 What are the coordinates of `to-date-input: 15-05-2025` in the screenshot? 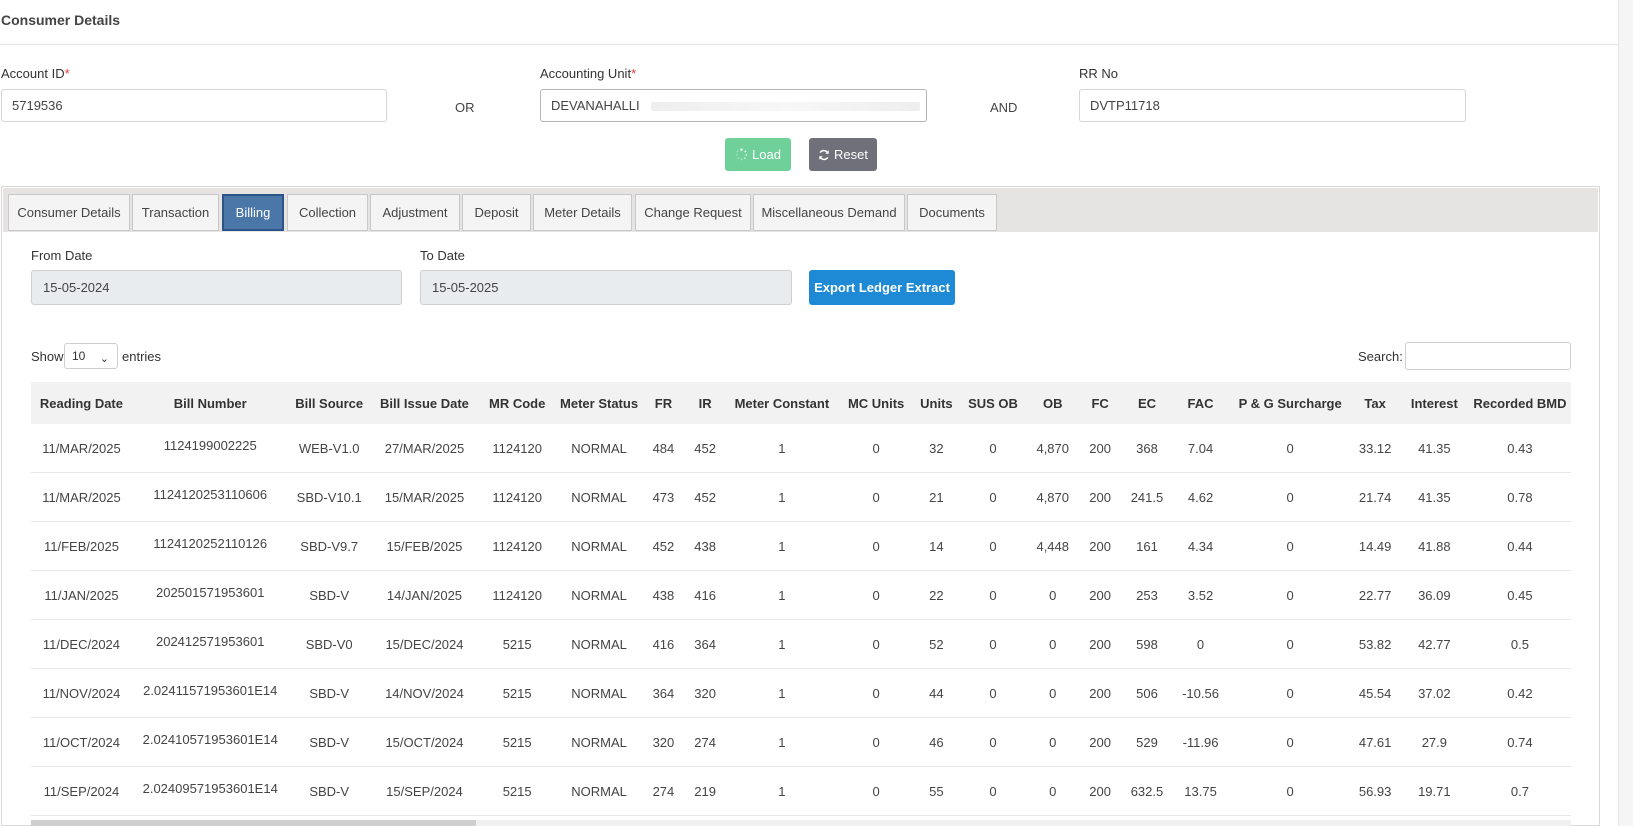 It's located at (606, 287).